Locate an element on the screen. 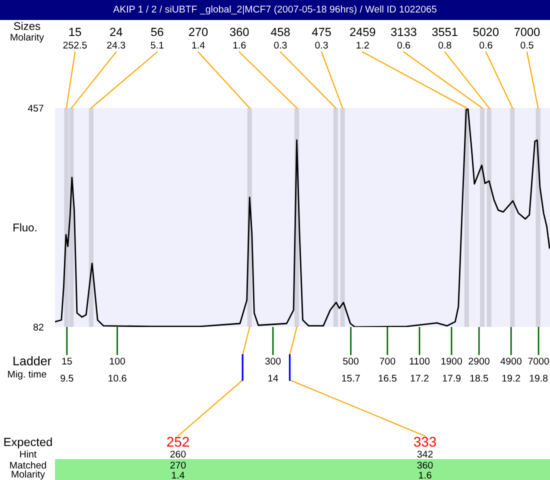 This screenshot has height=480, width=550. text: 4900 is located at coordinates (511, 361).